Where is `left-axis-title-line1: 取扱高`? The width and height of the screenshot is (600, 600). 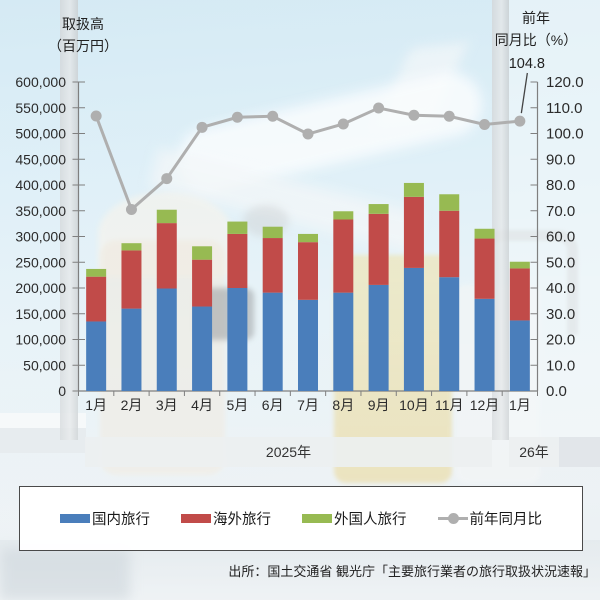
left-axis-title-line1: 取扱高 is located at coordinates (83, 24).